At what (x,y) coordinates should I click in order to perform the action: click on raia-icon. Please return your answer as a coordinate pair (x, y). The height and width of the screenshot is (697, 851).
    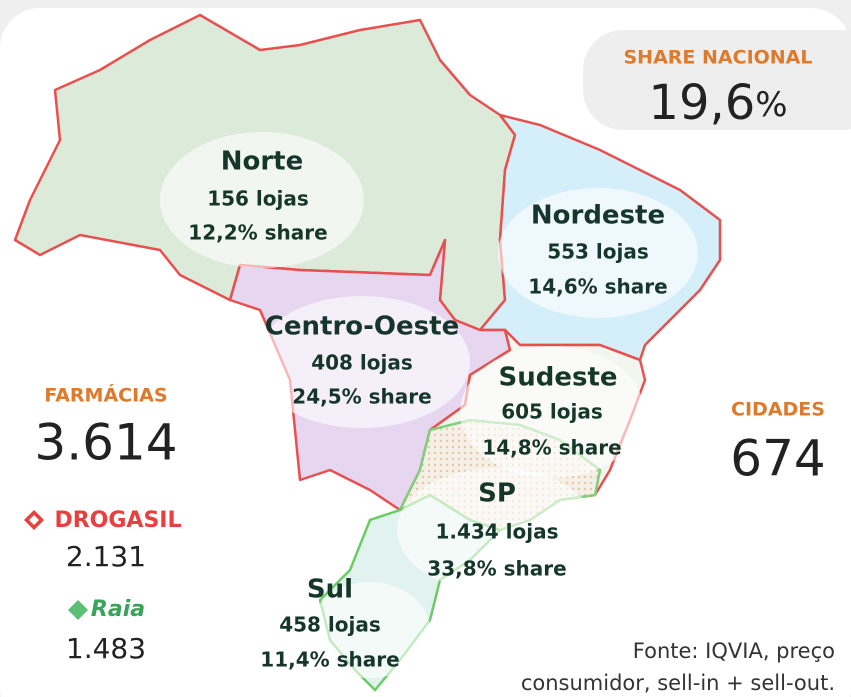
    Looking at the image, I should click on (78, 610).